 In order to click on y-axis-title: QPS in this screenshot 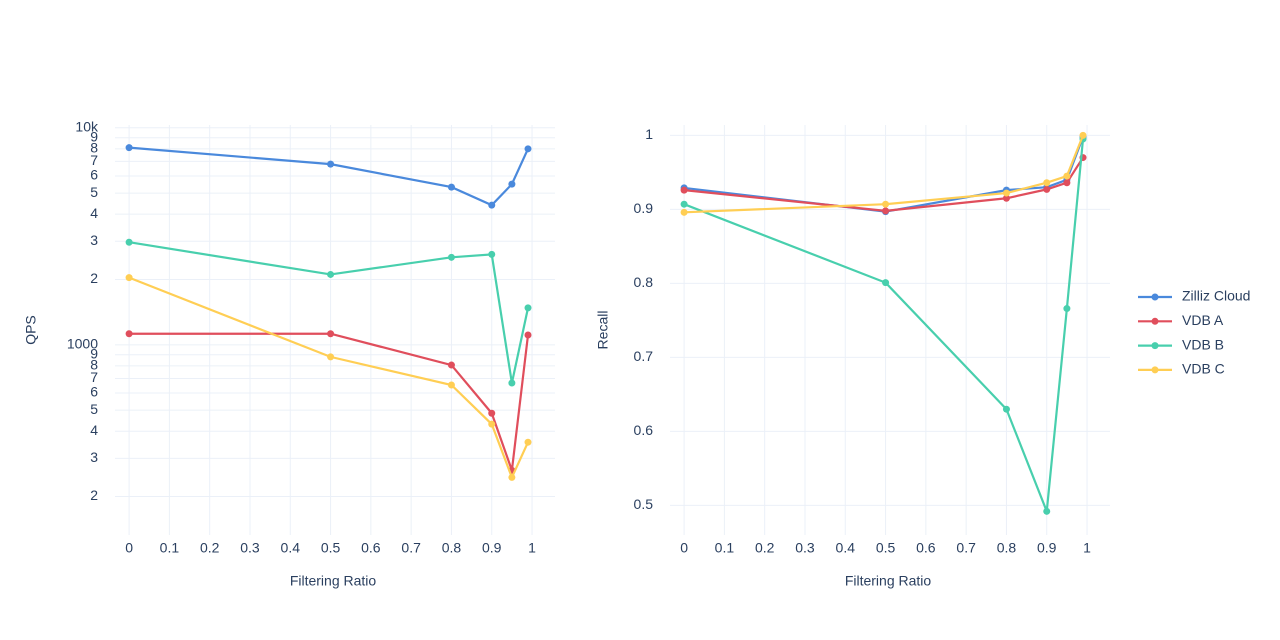, I will do `click(31, 330)`.